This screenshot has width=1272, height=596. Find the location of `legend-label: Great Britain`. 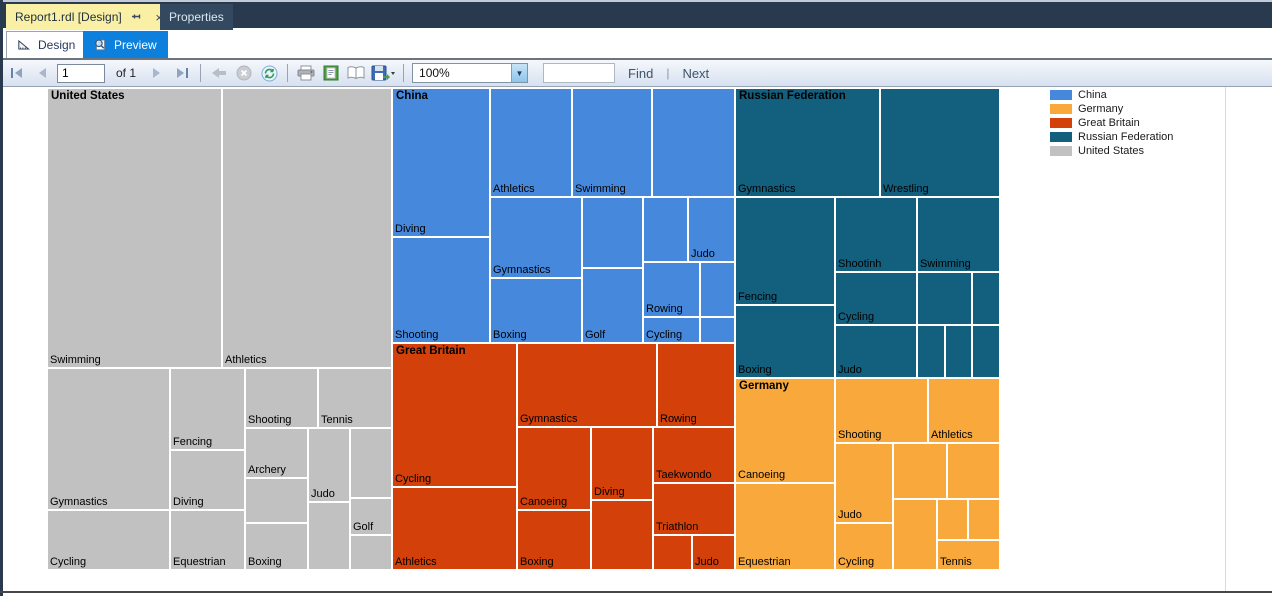

legend-label: Great Britain is located at coordinates (1109, 123).